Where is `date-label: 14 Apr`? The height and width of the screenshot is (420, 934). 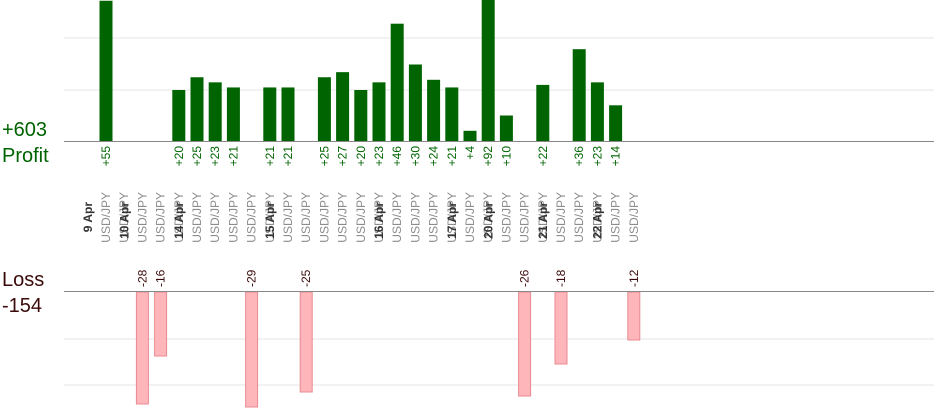
date-label: 14 Apr is located at coordinates (179, 220).